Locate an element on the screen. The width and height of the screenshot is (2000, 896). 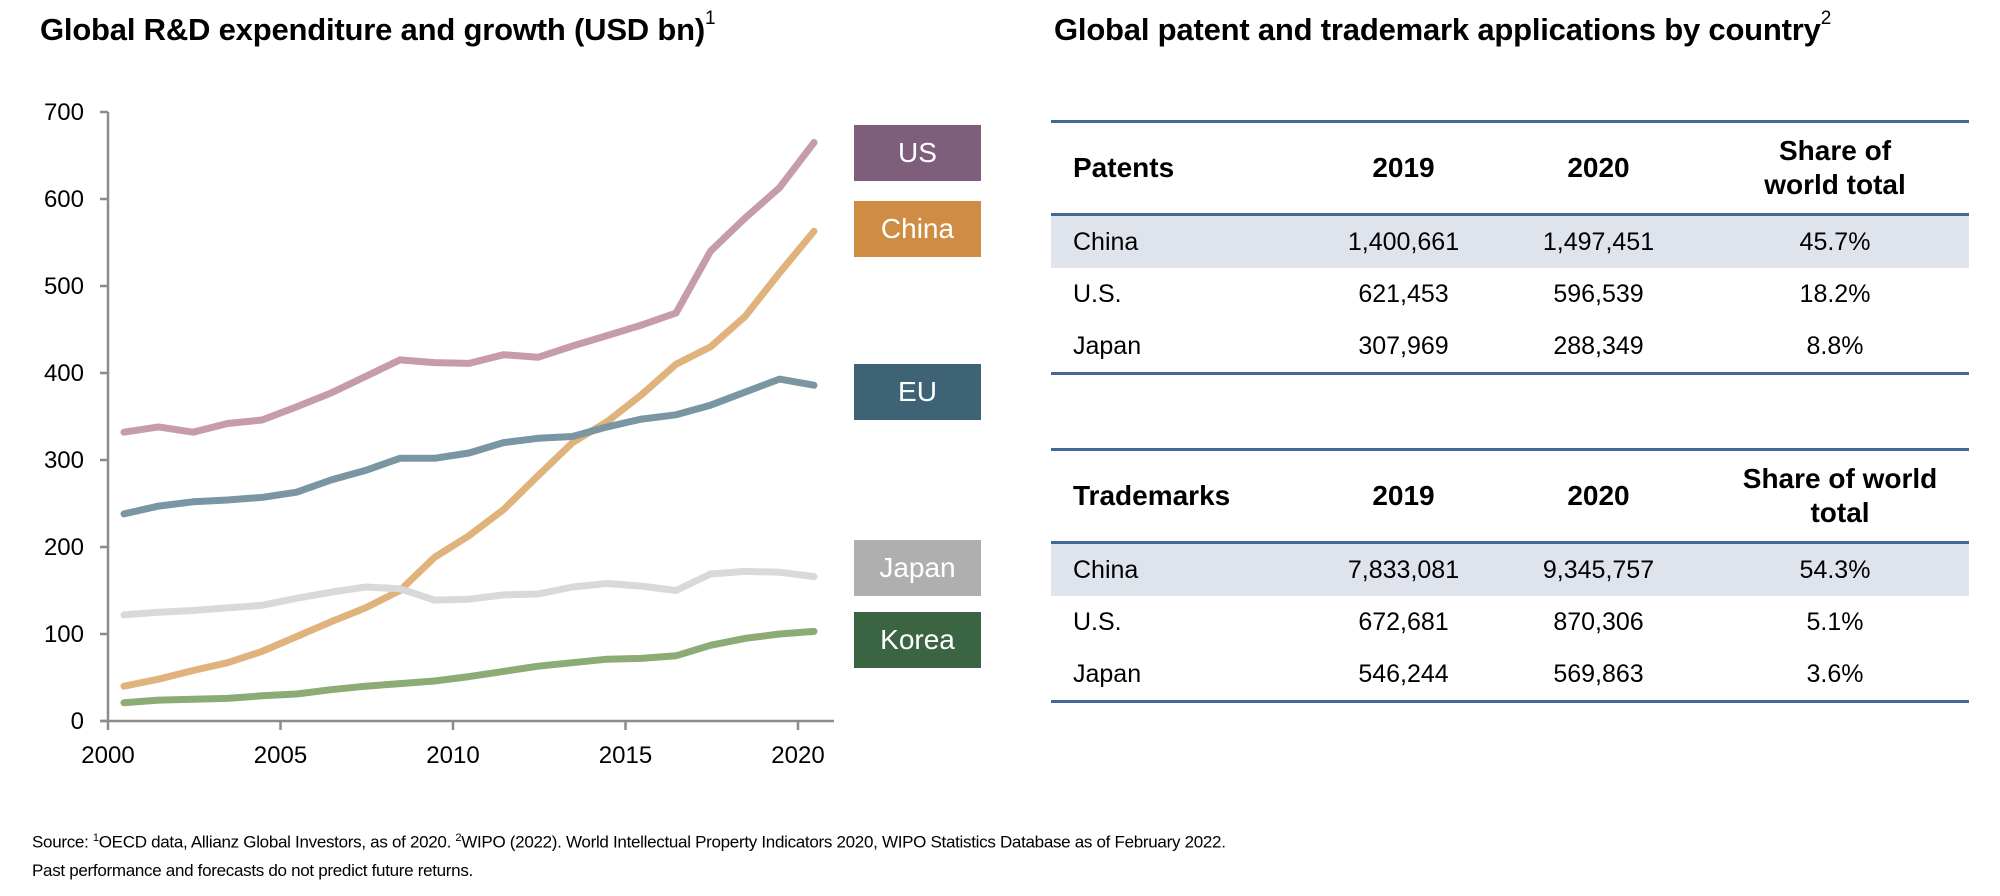
table-row: U.S. 672,681 870,306 5.1% is located at coordinates (1510, 622).